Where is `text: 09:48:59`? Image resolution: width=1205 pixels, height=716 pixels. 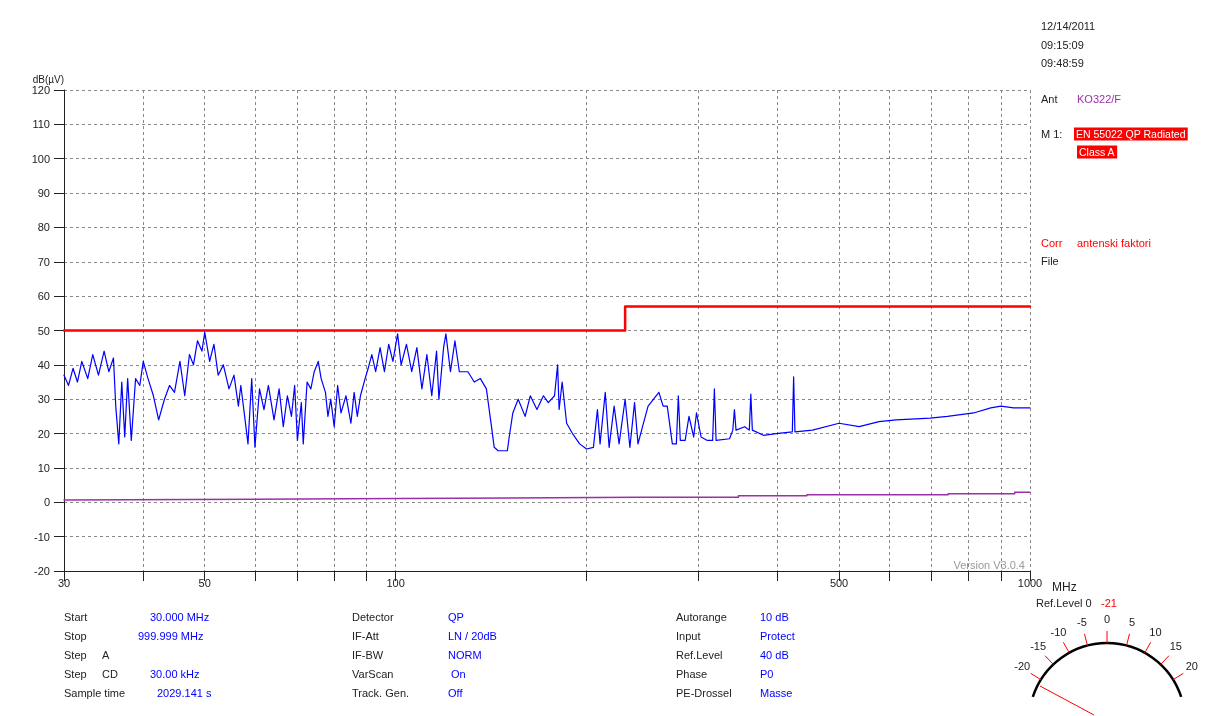
text: 09:48:59 is located at coordinates (1062, 63).